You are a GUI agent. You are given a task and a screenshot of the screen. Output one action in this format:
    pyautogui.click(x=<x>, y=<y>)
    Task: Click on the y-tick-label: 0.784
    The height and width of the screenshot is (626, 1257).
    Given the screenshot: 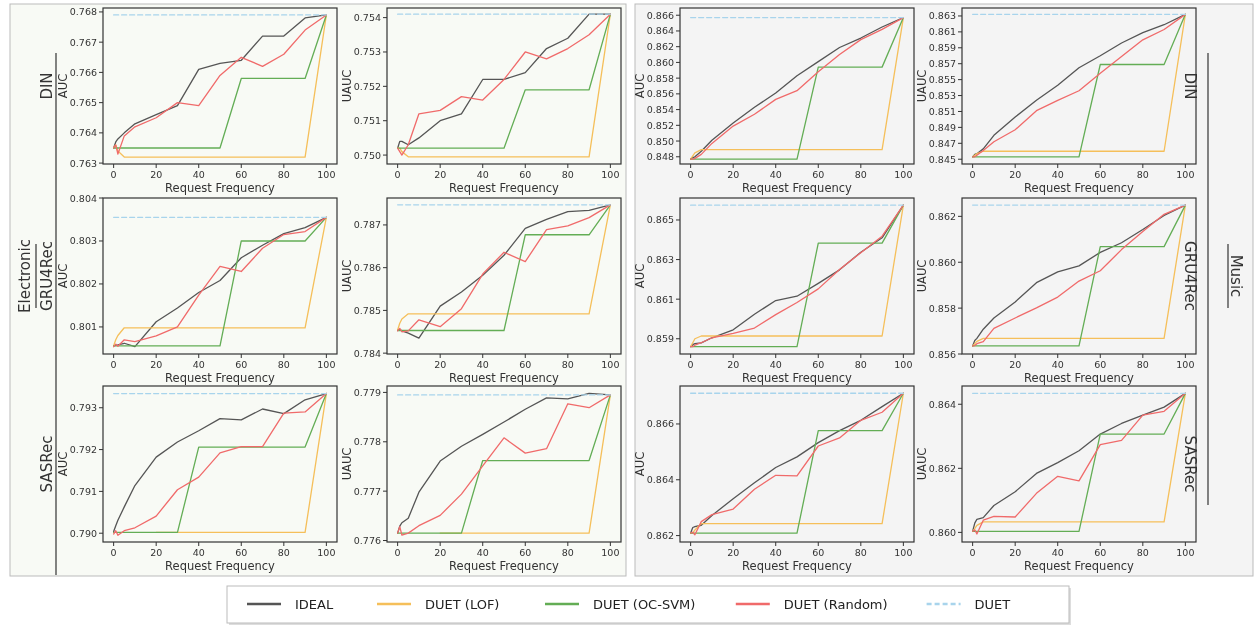 What is the action you would take?
    pyautogui.click(x=367, y=353)
    